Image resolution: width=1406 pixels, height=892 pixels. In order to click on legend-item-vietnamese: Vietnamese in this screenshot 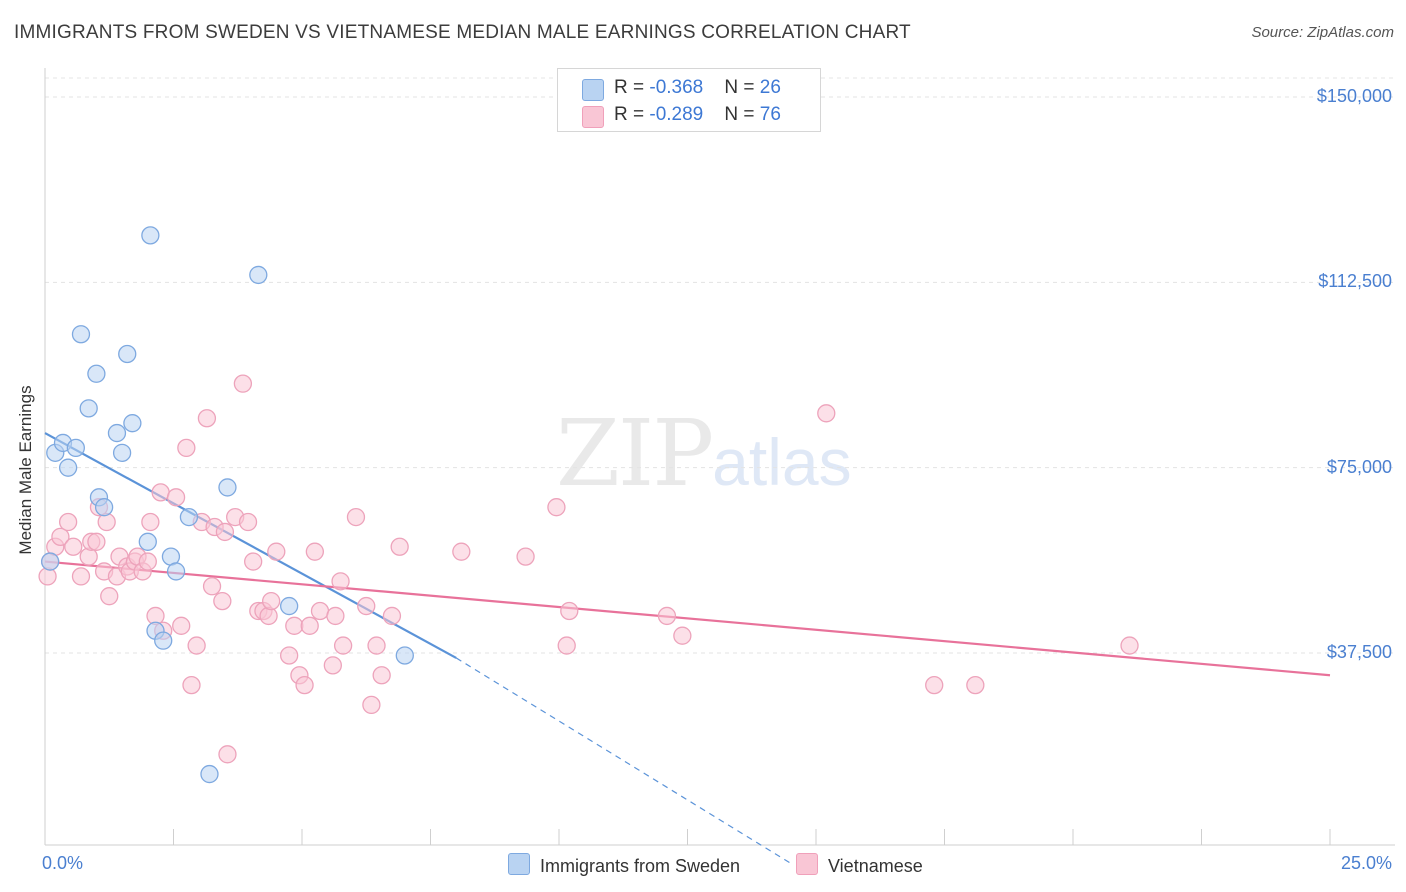, I will do `click(859, 865)`.